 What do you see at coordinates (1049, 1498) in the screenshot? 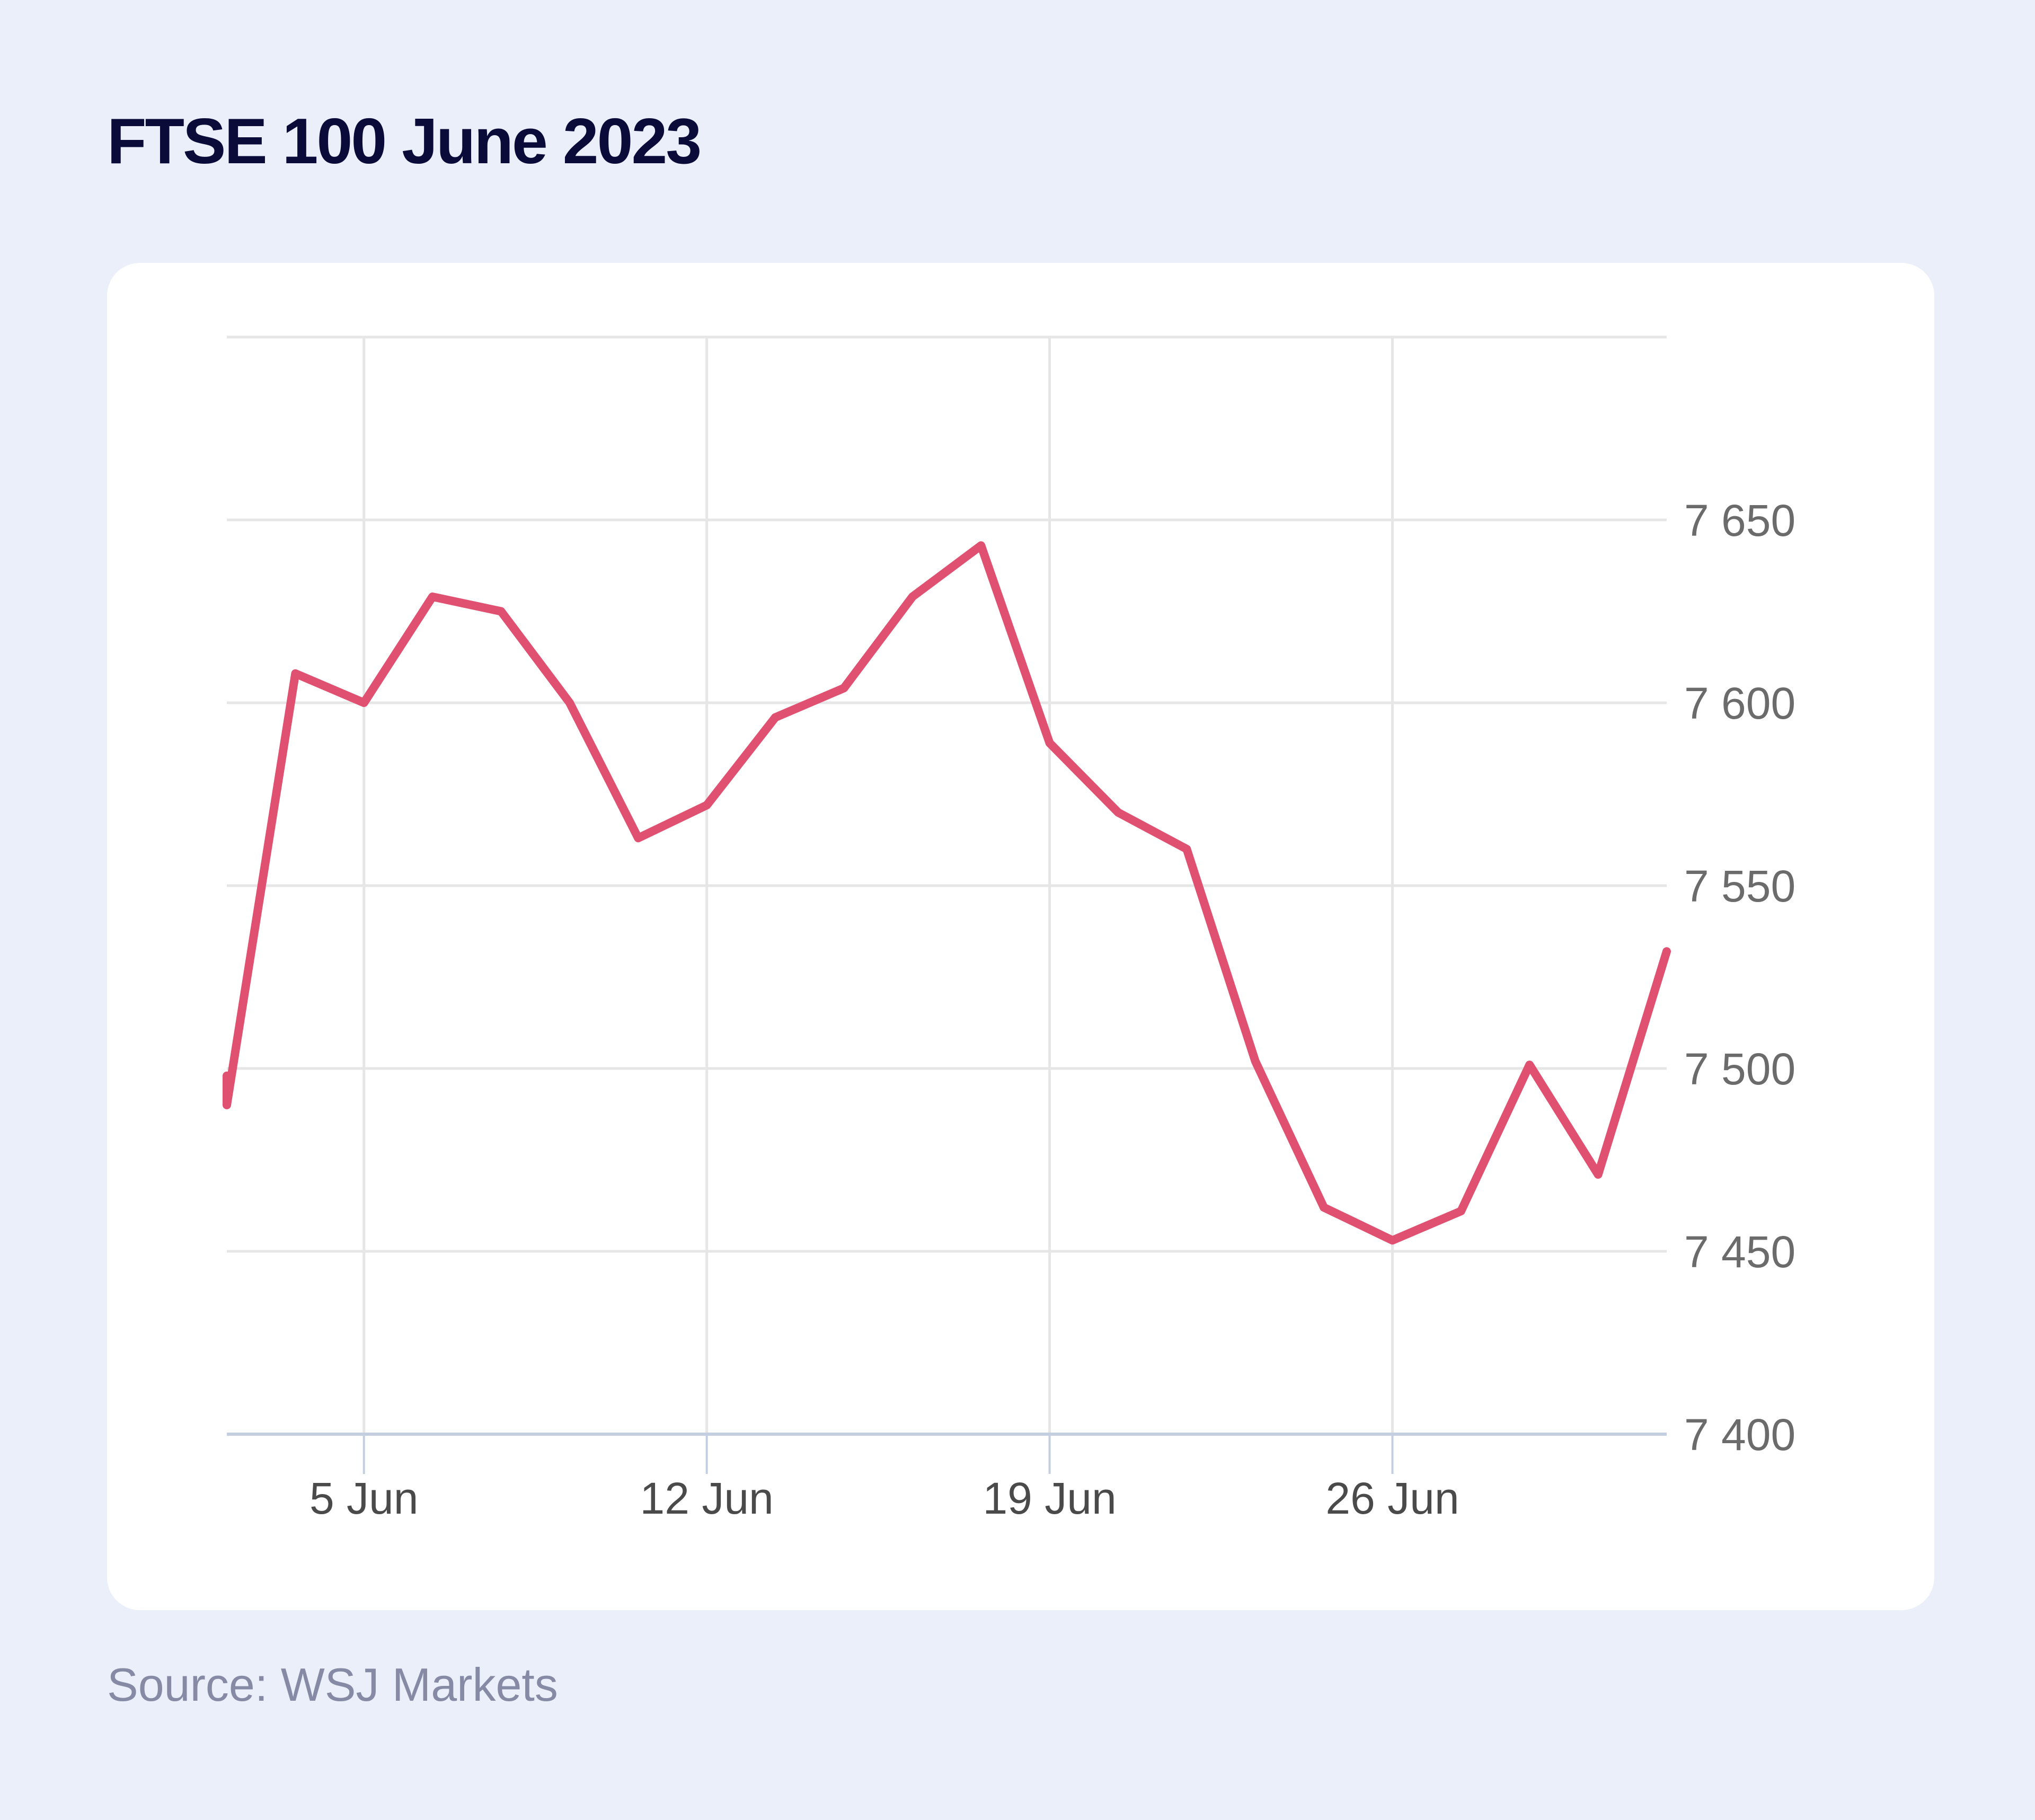
I see `x-tick-label: 19 Jun` at bounding box center [1049, 1498].